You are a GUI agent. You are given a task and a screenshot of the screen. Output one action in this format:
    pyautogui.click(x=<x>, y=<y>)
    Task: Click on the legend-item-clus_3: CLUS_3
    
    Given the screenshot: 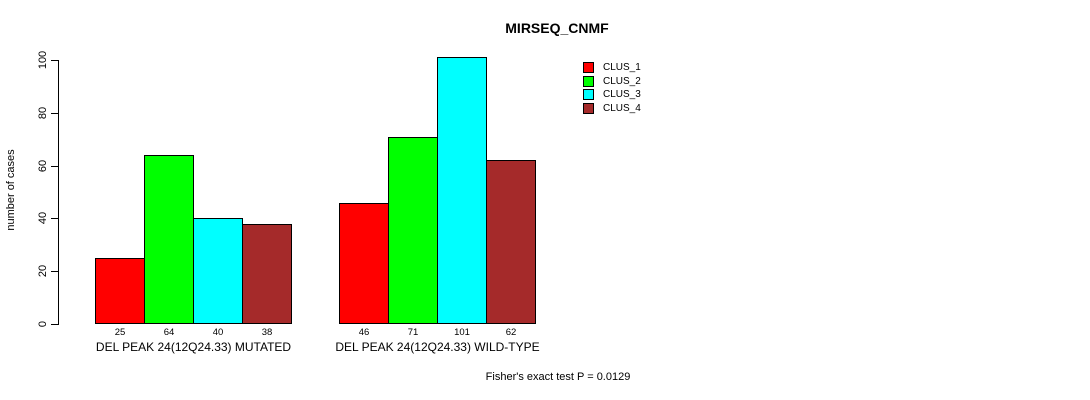 What is the action you would take?
    pyautogui.click(x=612, y=95)
    